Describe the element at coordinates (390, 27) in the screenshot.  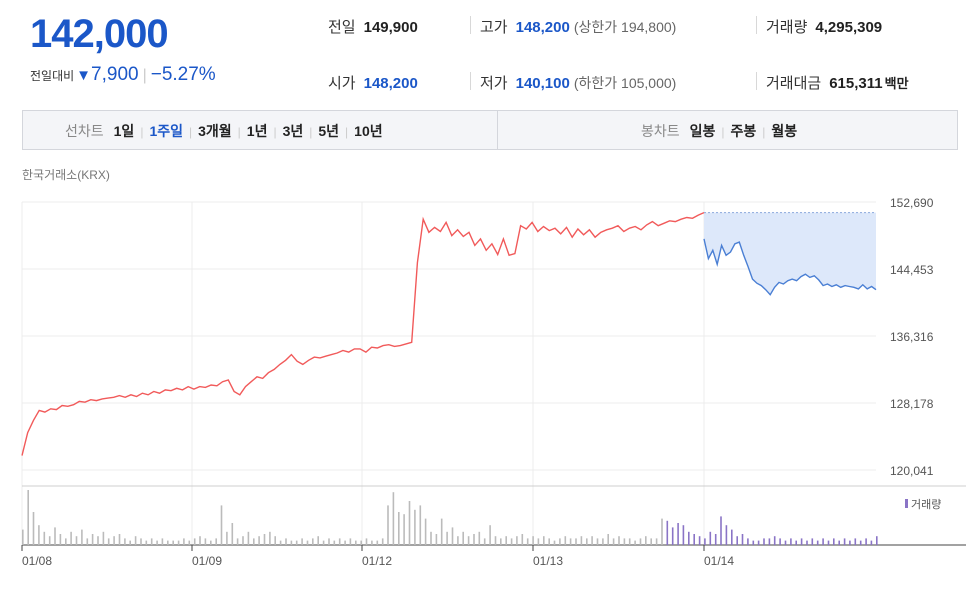
I see `prev-close-value: 149,900` at that location.